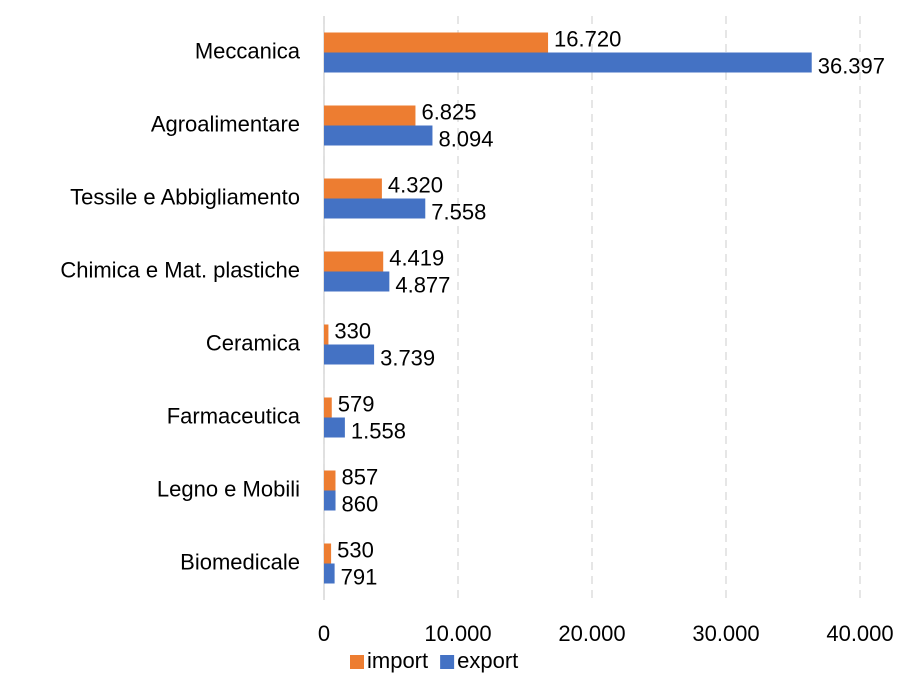  Describe the element at coordinates (591, 633) in the screenshot. I see `x-tick-label: 20.000` at that location.